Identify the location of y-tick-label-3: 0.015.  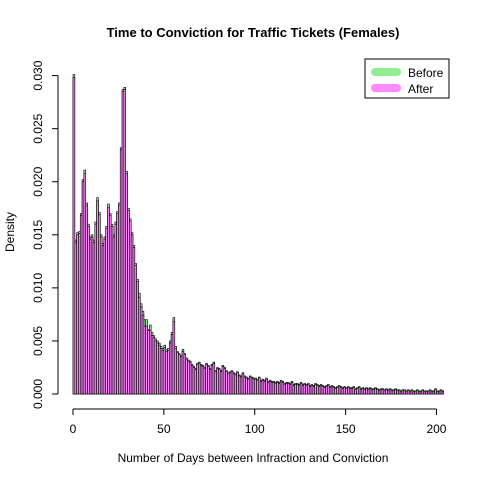
(38, 234).